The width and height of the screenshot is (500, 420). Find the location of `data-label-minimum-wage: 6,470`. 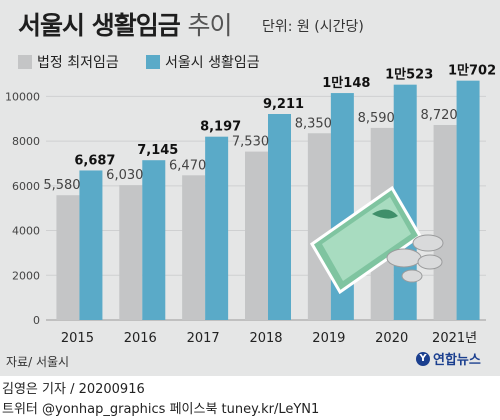

data-label-minimum-wage: 6,470 is located at coordinates (187, 165).